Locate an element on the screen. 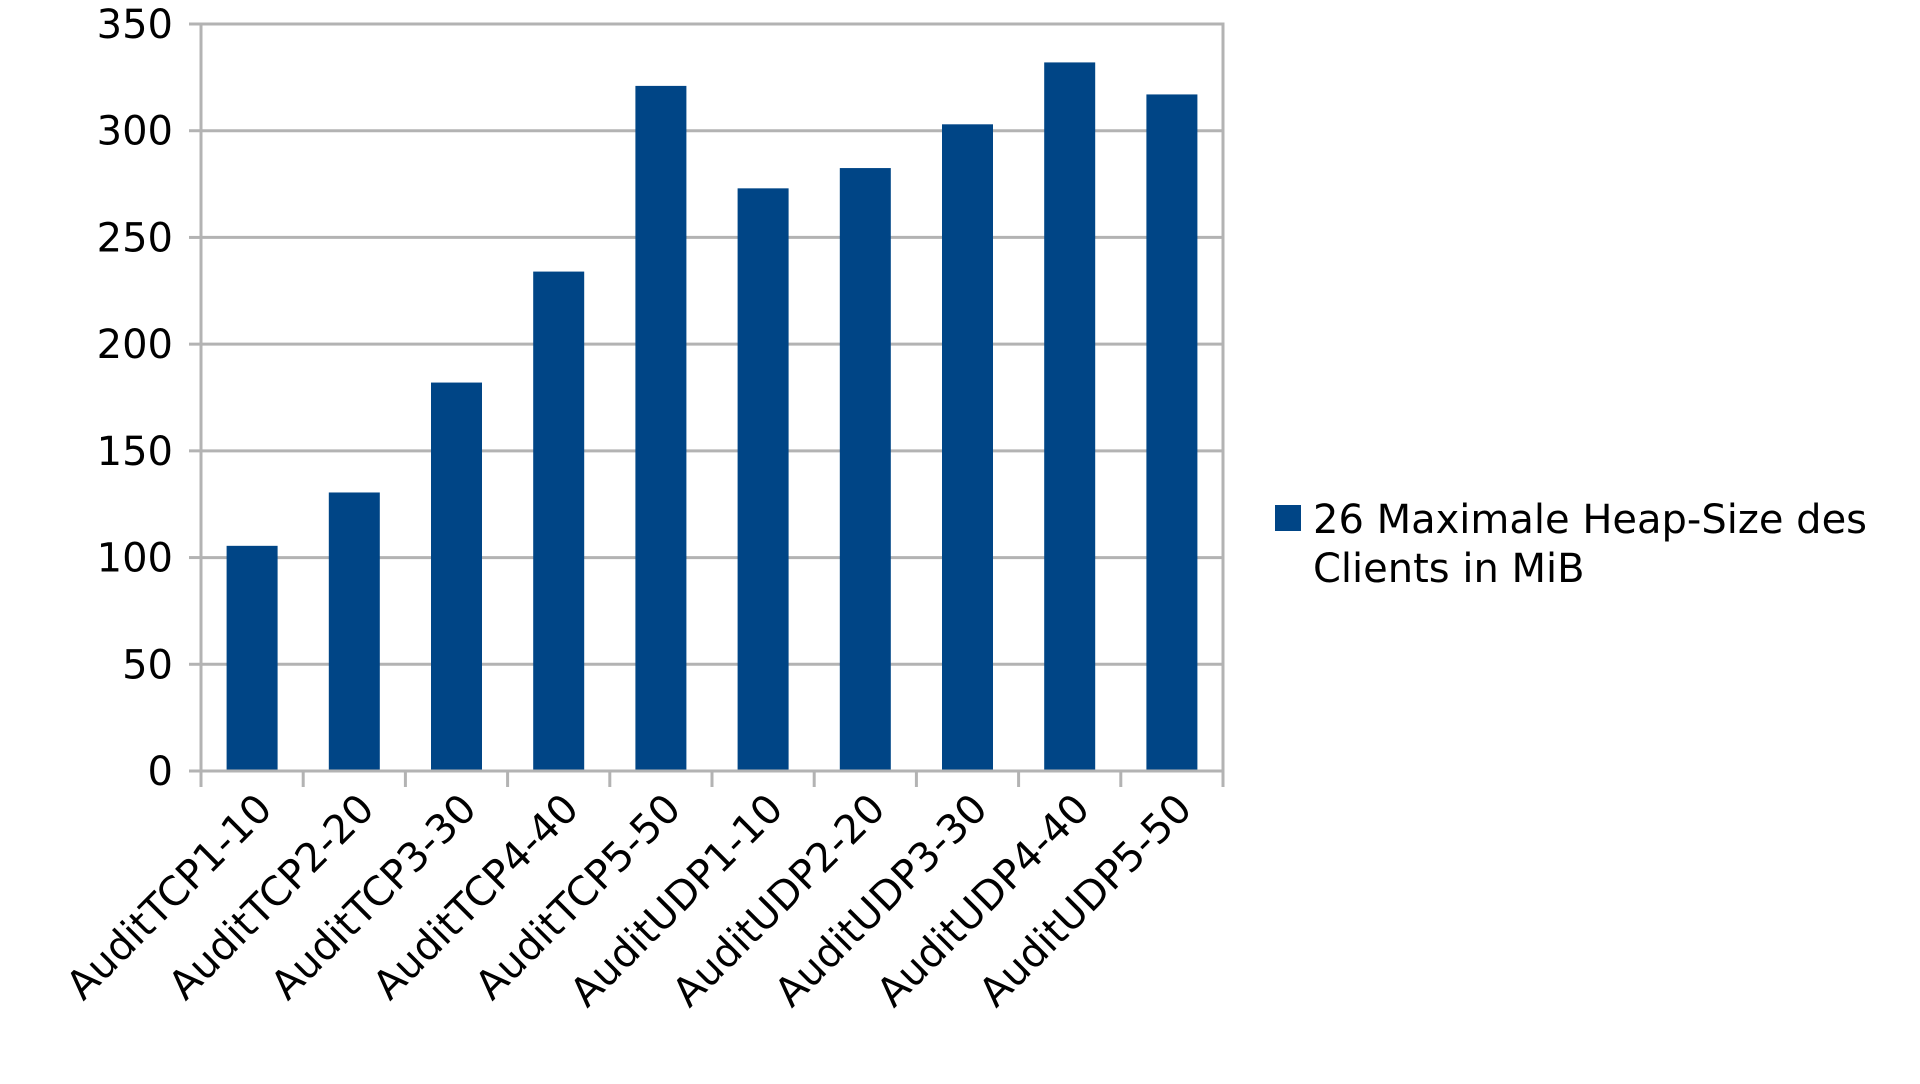  y-tick-label: 0 is located at coordinates (160, 772).